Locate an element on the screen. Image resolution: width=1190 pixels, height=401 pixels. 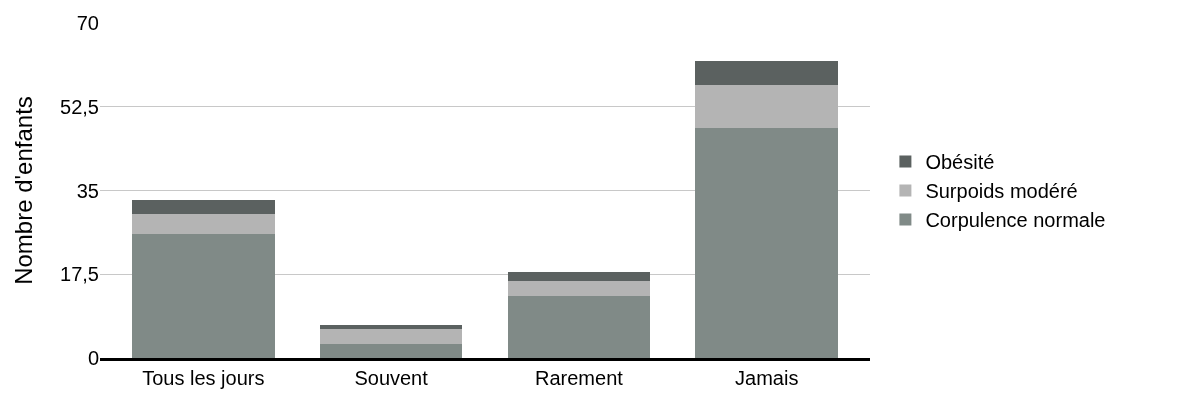
legend-label: Surpoids modéré is located at coordinates (1001, 191).